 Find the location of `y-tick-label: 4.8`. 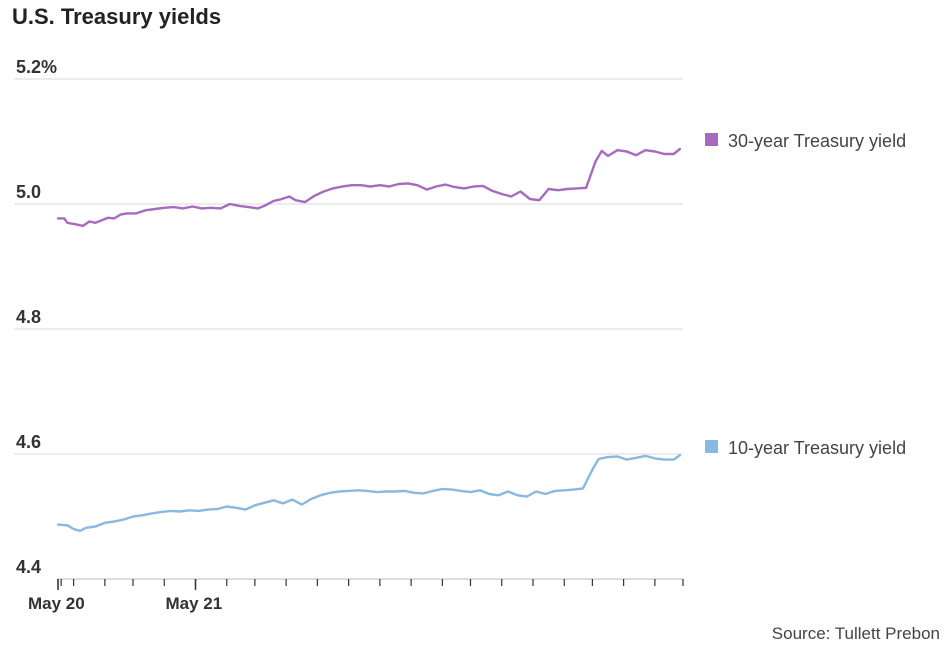

y-tick-label: 4.8 is located at coordinates (28, 317).